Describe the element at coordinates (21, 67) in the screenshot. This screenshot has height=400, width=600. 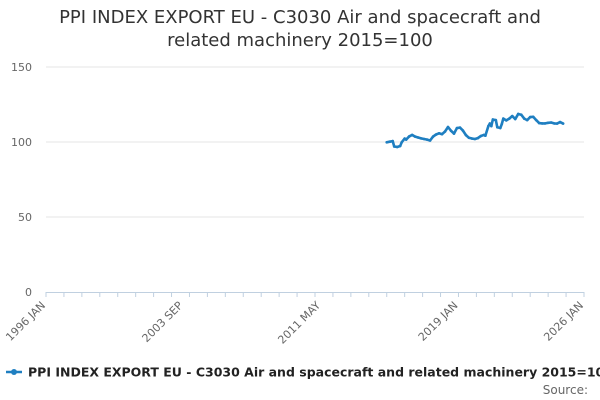
I see `y-tick-label: 150` at that location.